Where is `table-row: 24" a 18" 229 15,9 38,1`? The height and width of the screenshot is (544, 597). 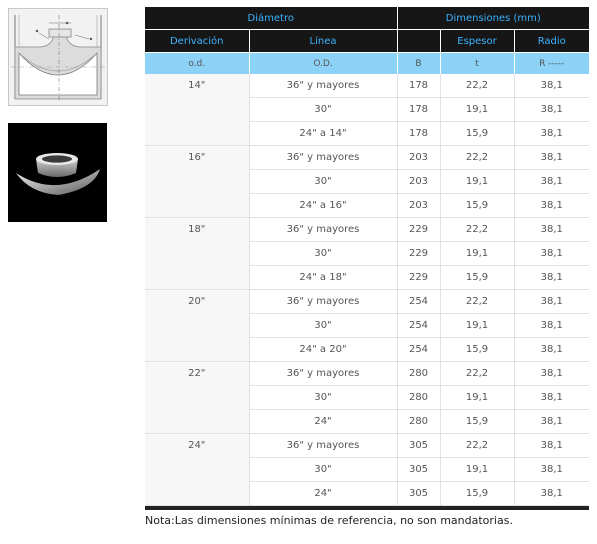
table-row: 24" a 18" 229 15,9 38,1 is located at coordinates (367, 277).